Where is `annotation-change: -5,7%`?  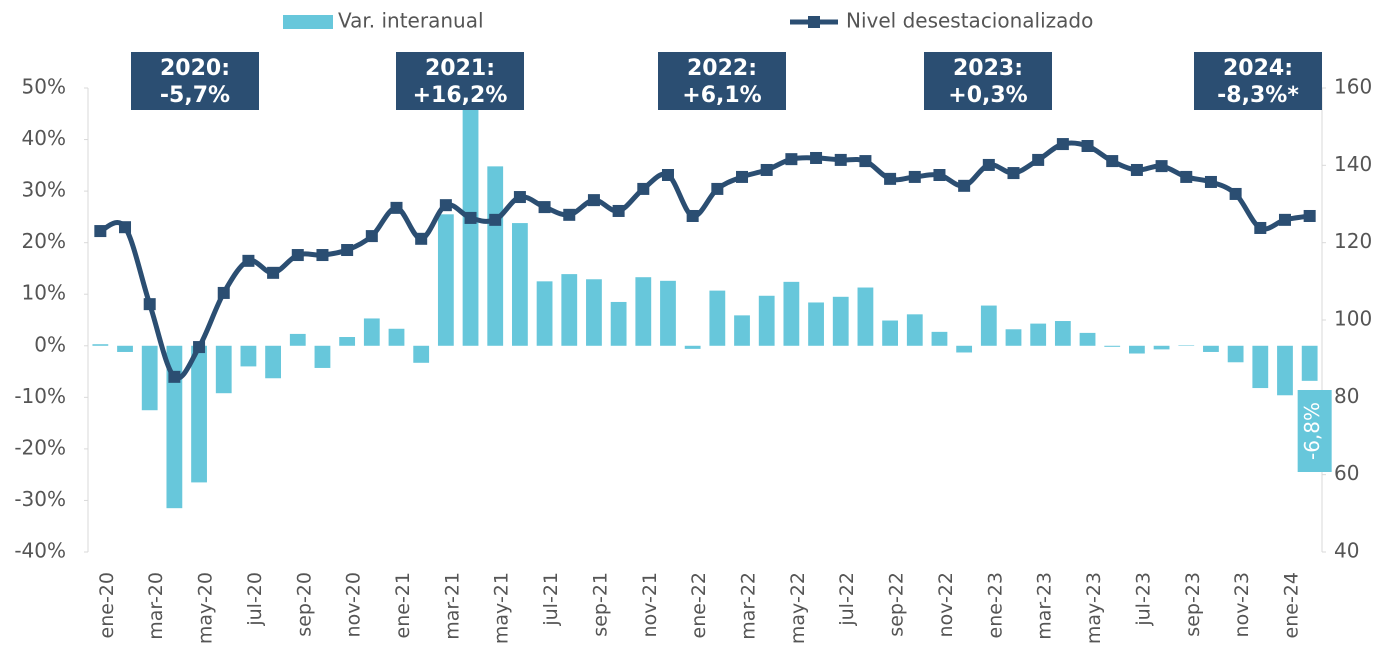
annotation-change: -5,7% is located at coordinates (195, 95).